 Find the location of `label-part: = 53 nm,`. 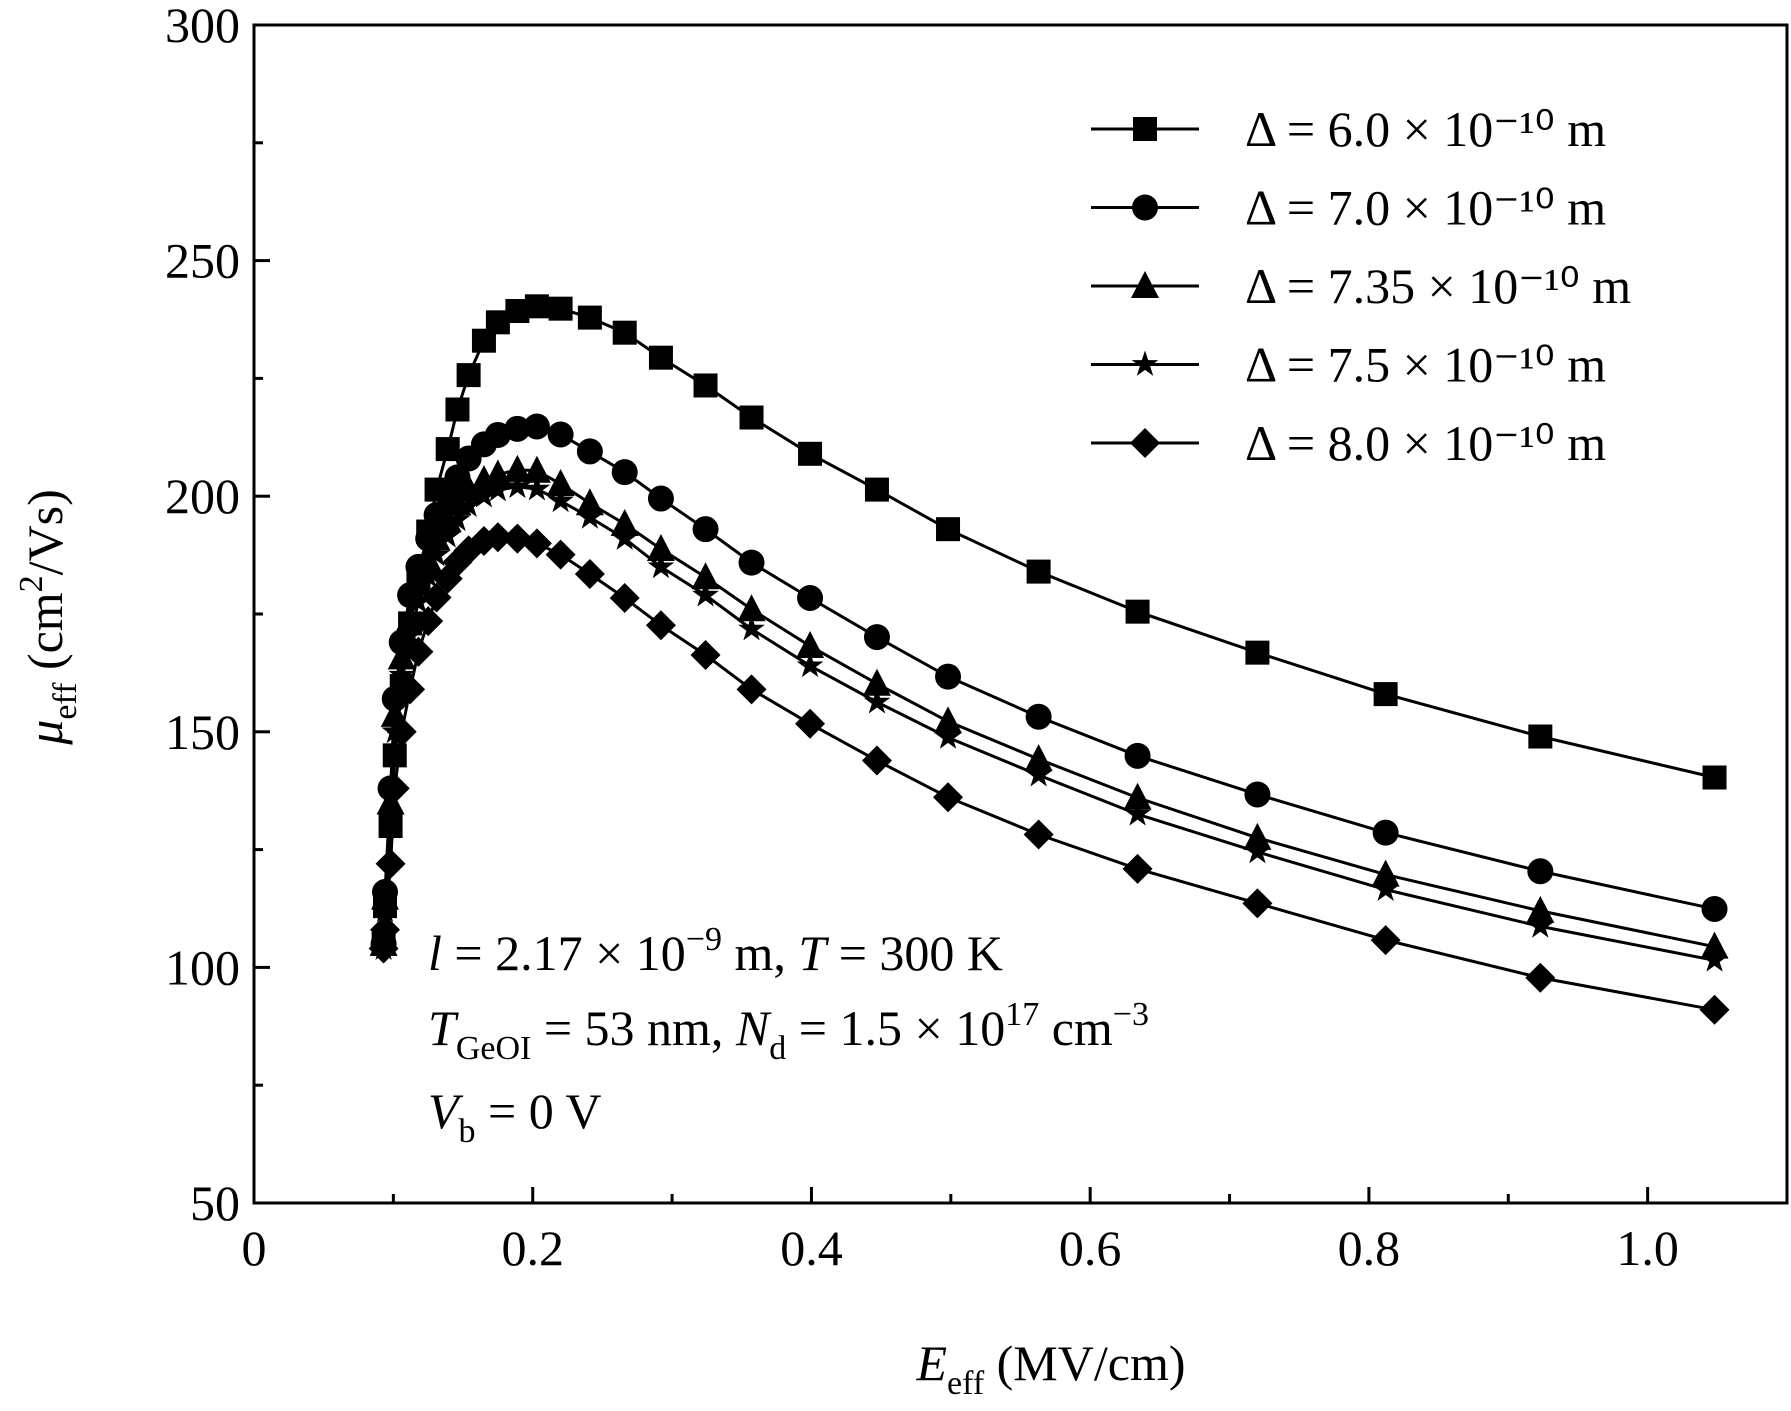

label-part: = 53 nm, is located at coordinates (633, 1028).